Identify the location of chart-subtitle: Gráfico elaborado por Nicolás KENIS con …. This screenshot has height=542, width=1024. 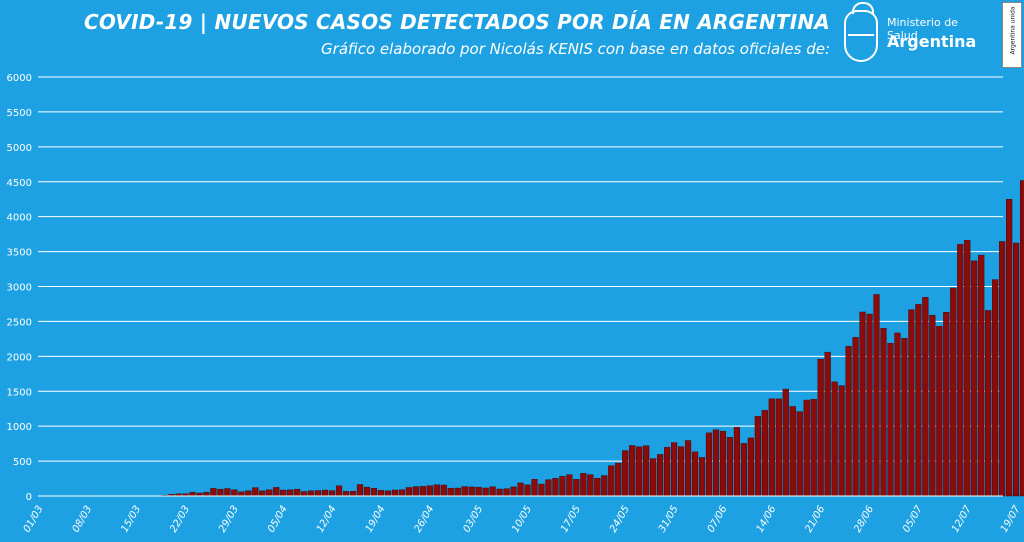
(575, 49).